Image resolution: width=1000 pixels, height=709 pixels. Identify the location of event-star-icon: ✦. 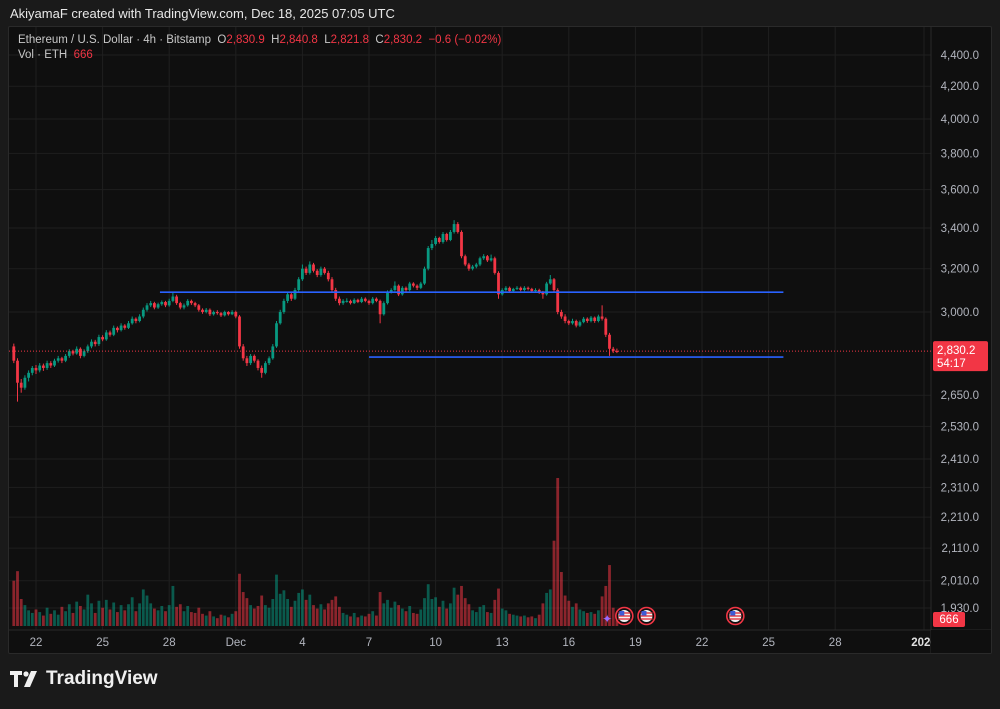
(607, 619).